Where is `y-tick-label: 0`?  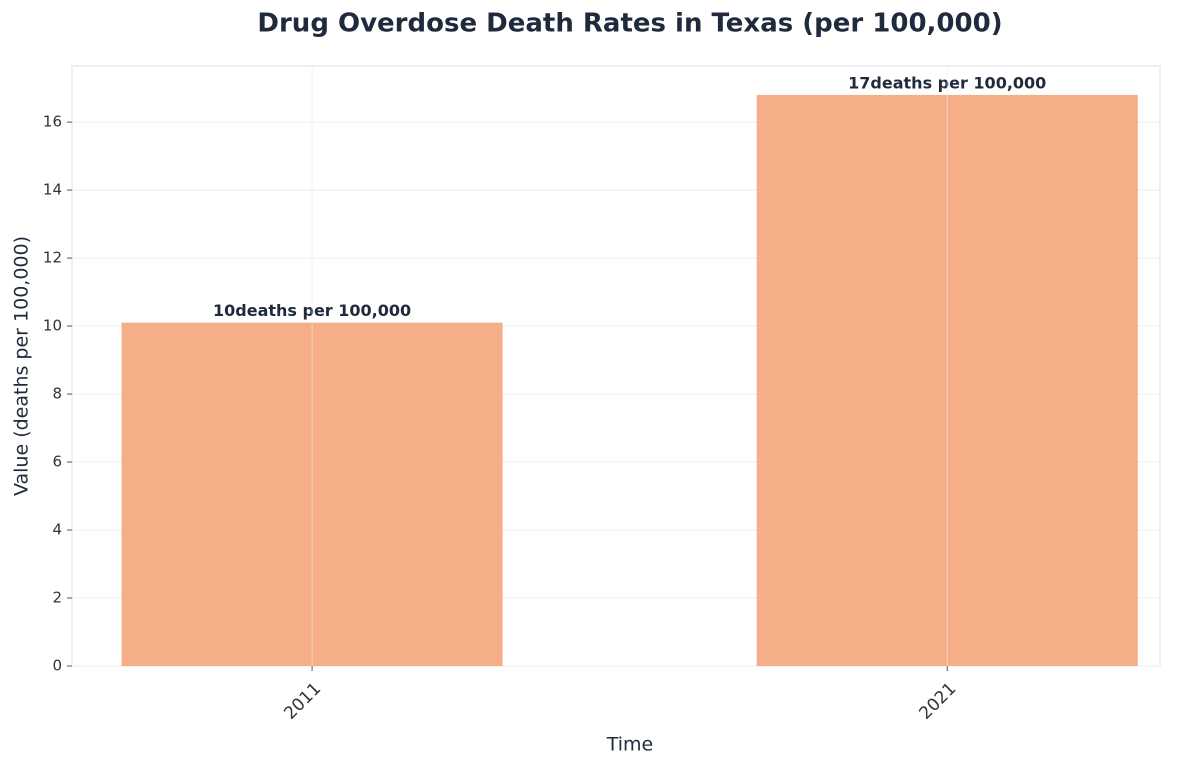
y-tick-label: 0 is located at coordinates (57, 666).